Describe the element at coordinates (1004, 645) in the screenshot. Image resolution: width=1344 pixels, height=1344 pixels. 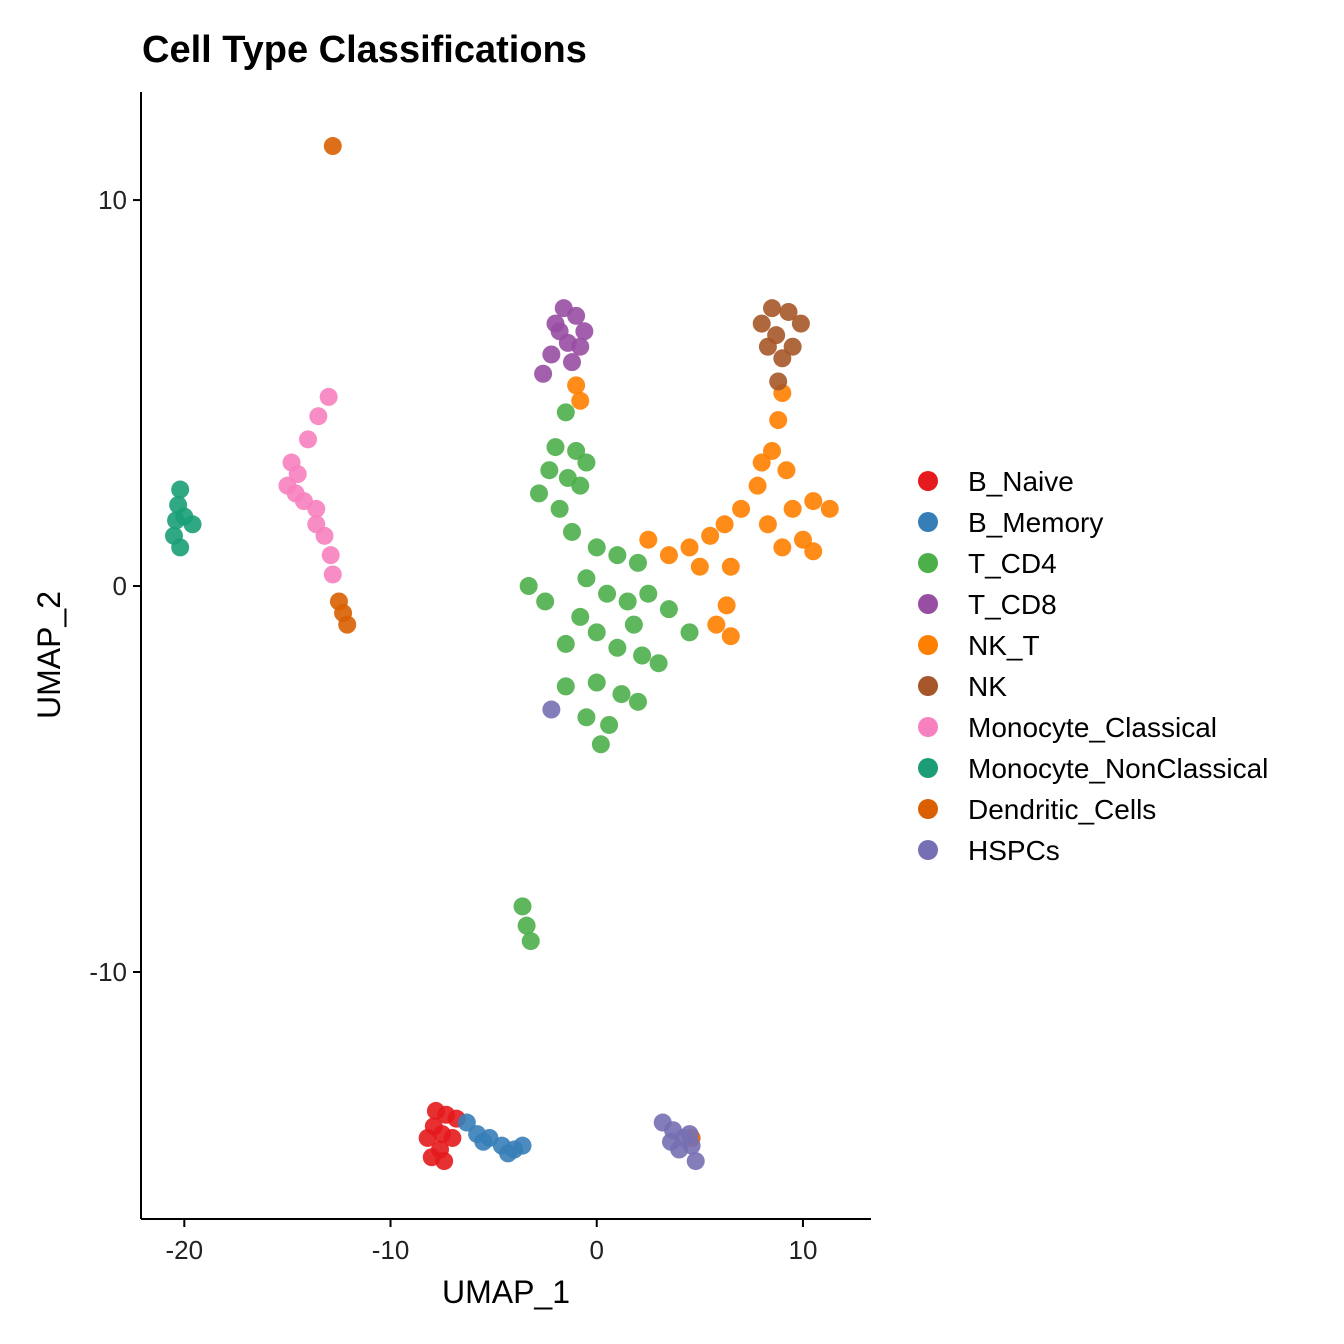
I see `legend-label-nk-t: NK_T` at that location.